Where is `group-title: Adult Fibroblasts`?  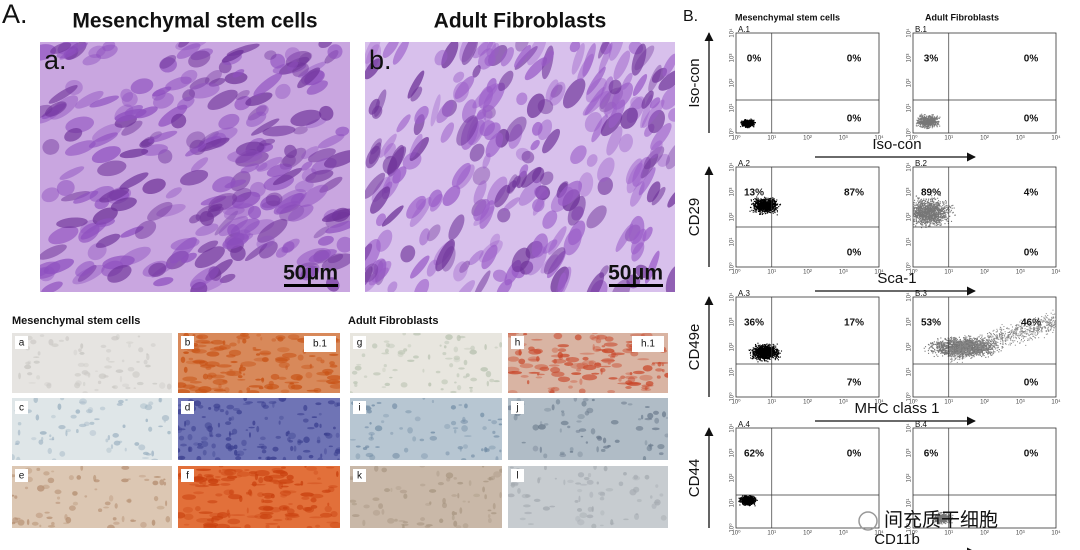 group-title: Adult Fibroblasts is located at coordinates (393, 321).